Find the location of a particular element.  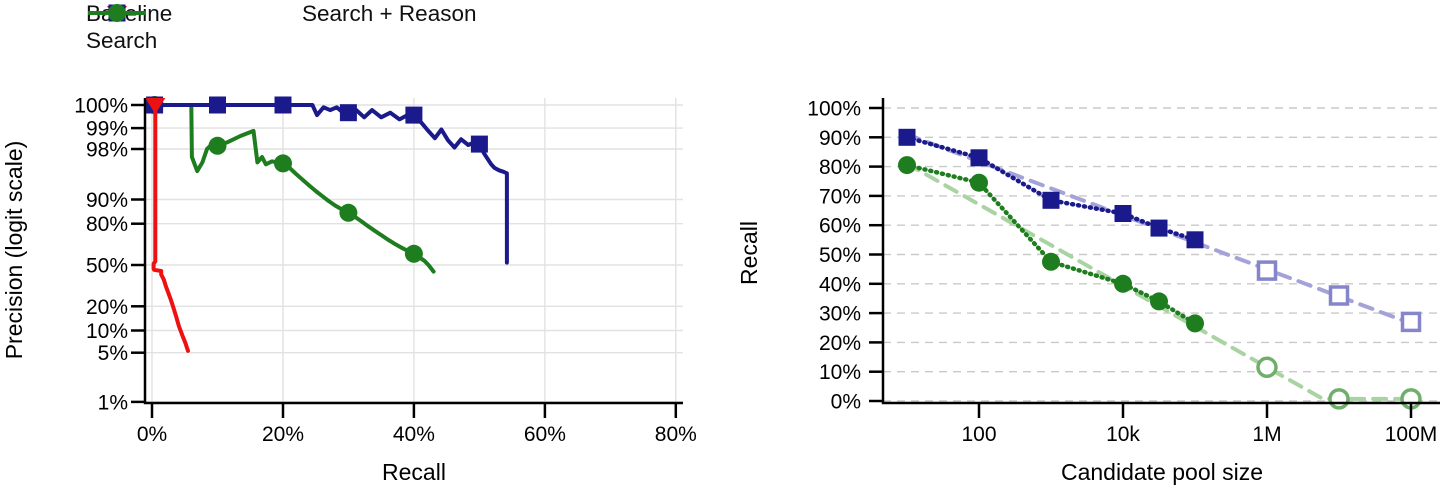

recall-vs-pool-y-tick-label: 100% is located at coordinates (834, 109).